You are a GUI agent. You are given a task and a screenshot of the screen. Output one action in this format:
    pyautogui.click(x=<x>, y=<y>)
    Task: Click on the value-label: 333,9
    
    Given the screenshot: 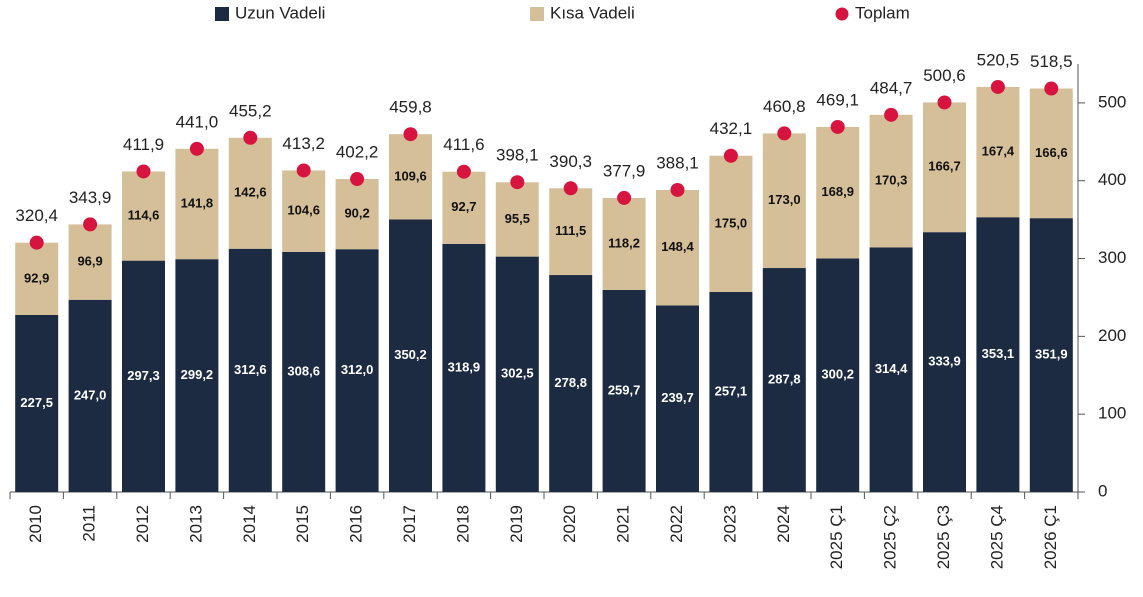 What is the action you would take?
    pyautogui.click(x=944, y=361)
    